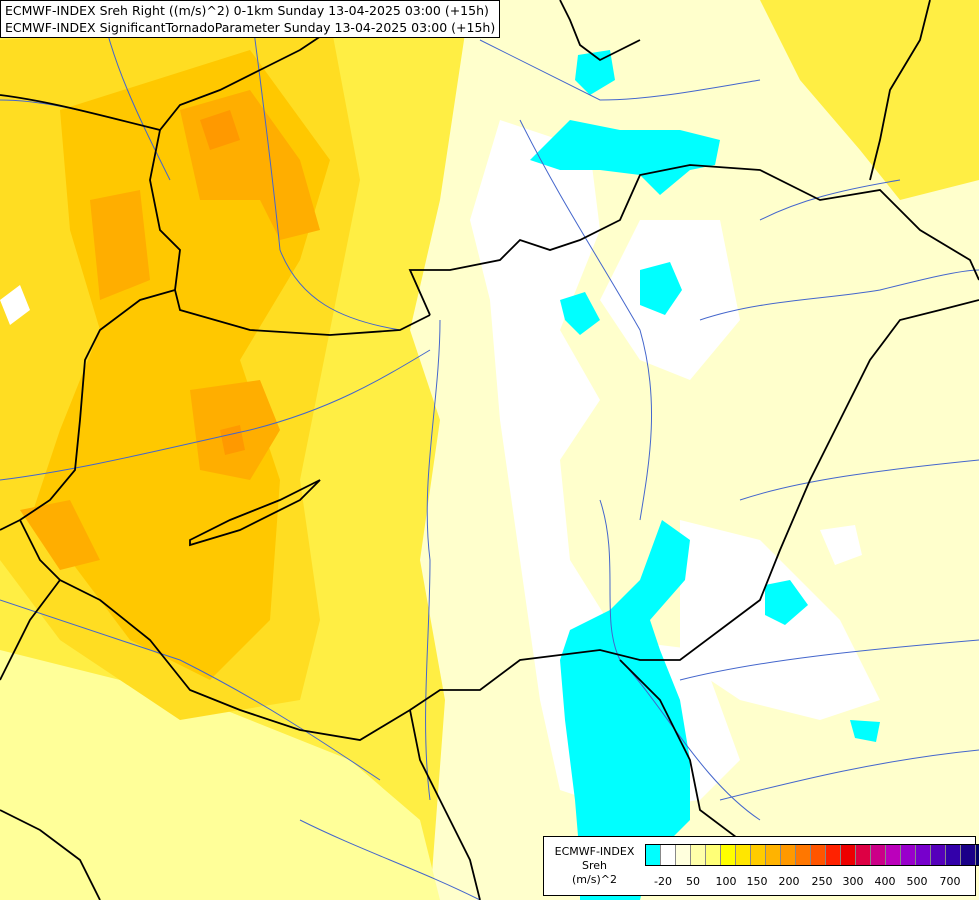 The height and width of the screenshot is (900, 979). I want to click on legend-tick: 500, so click(917, 881).